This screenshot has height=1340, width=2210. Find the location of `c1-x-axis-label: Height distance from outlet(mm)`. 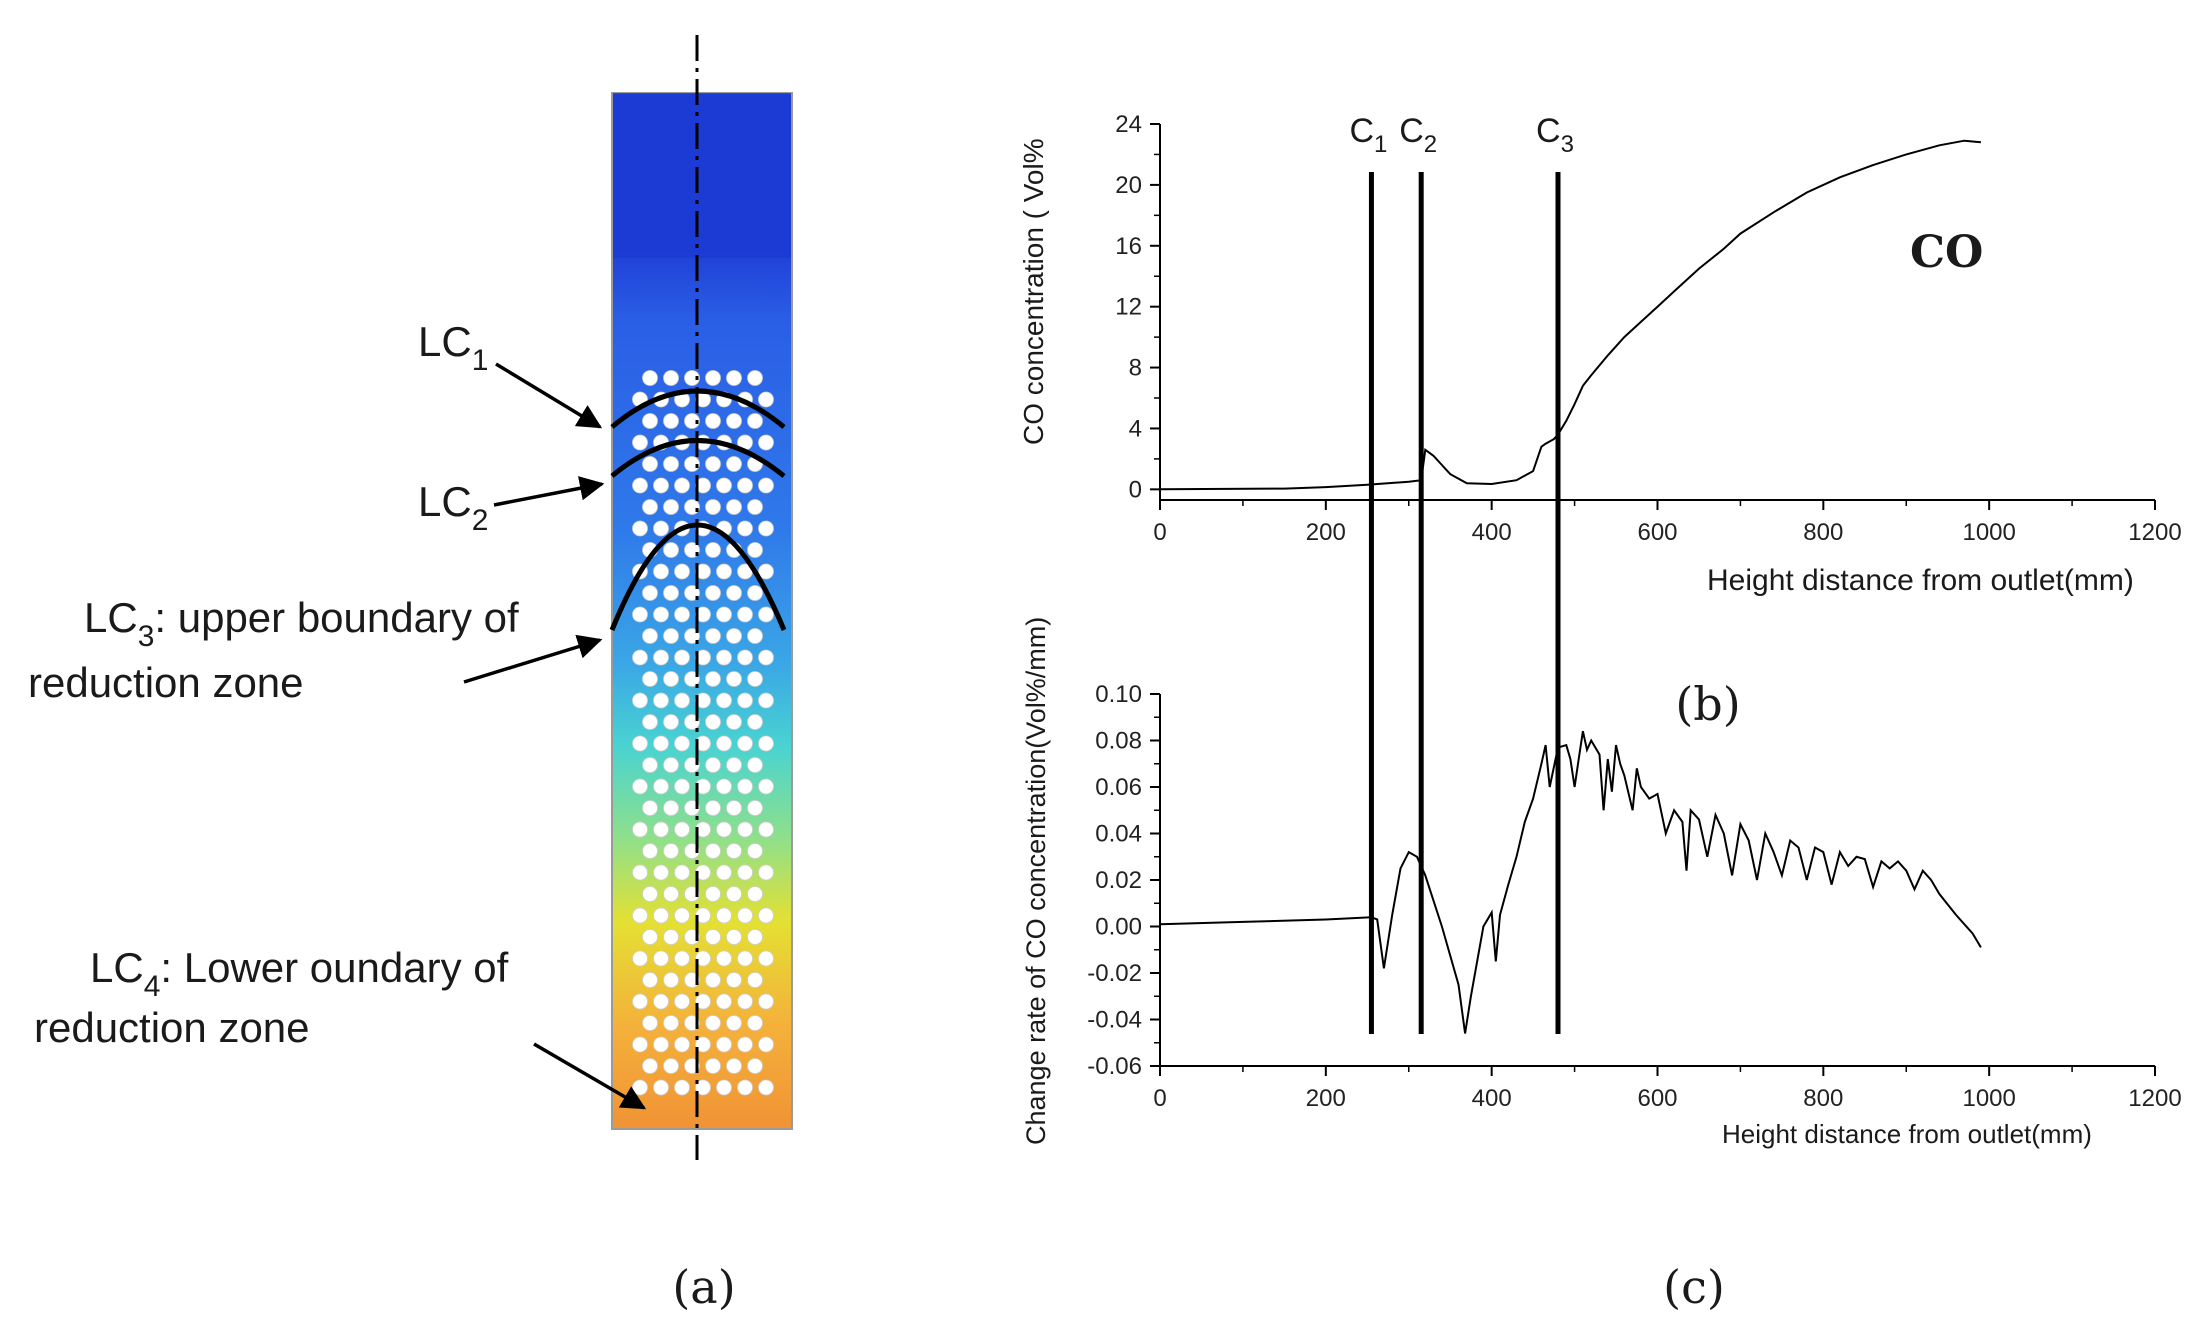

c1-x-axis-label: Height distance from outlet(mm) is located at coordinates (1920, 580).